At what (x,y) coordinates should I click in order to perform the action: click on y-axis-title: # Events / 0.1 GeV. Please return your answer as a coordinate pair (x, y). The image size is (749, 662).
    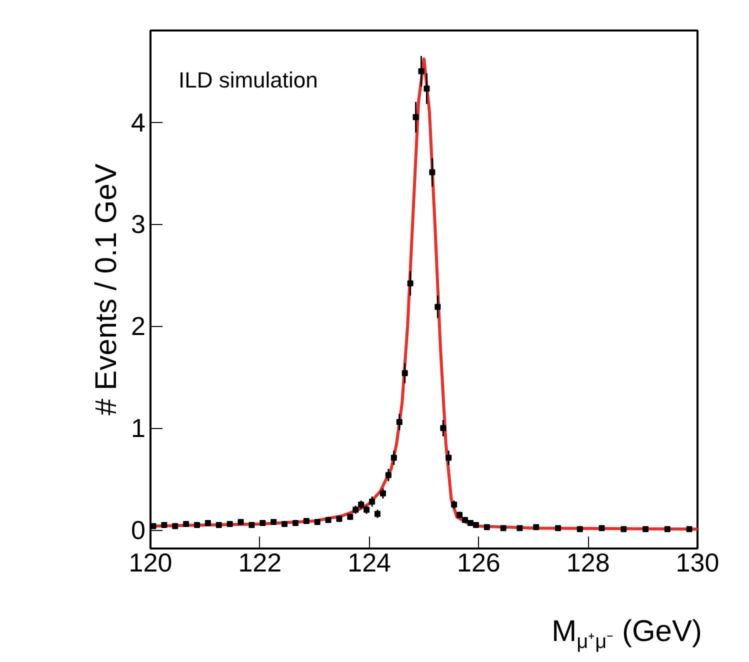
    Looking at the image, I should click on (107, 290).